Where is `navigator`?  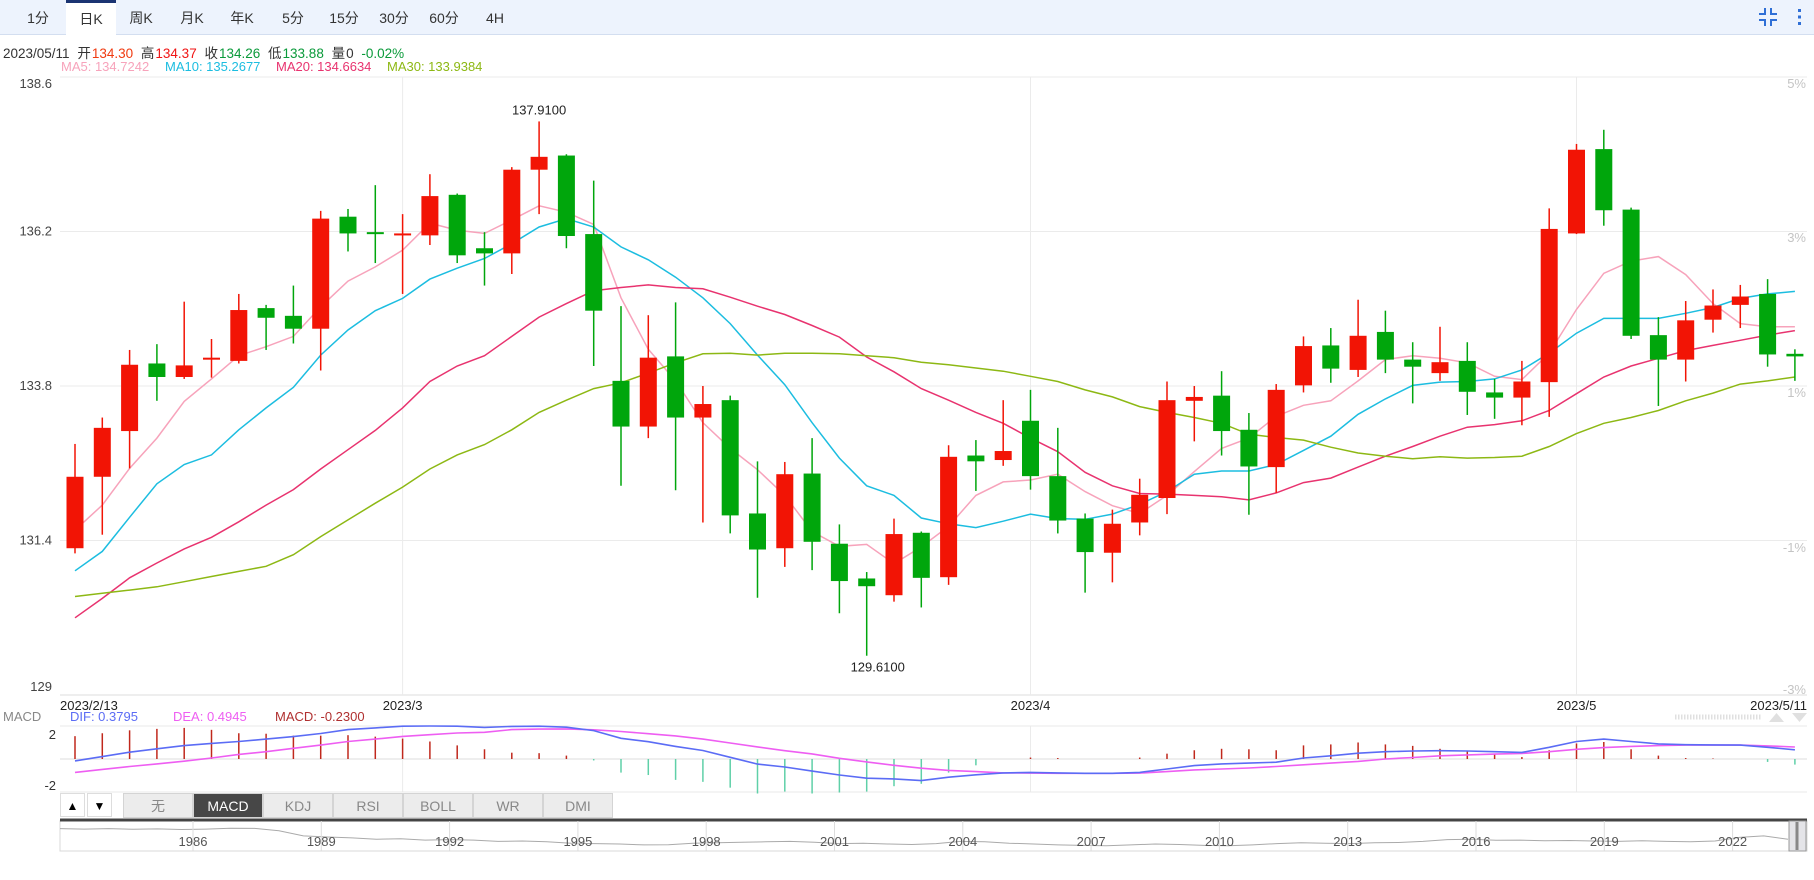
navigator is located at coordinates (933, 836).